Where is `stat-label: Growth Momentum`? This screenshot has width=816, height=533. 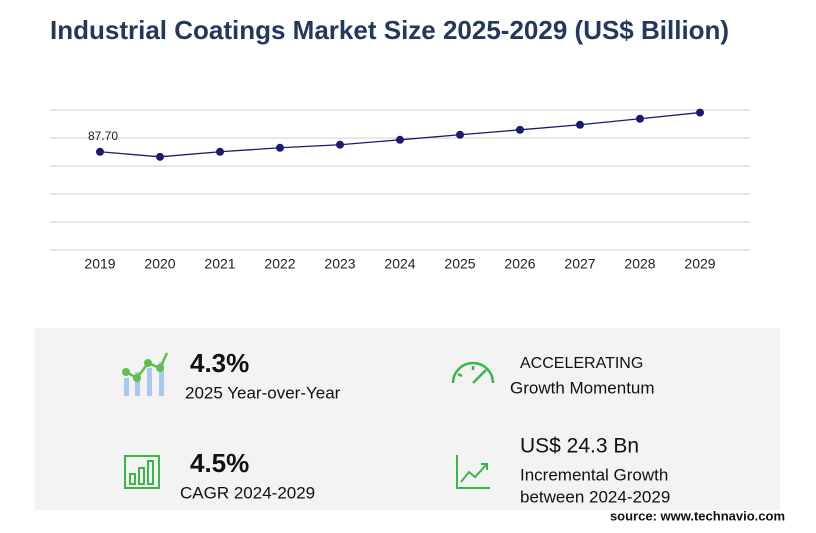
stat-label: Growth Momentum is located at coordinates (582, 387).